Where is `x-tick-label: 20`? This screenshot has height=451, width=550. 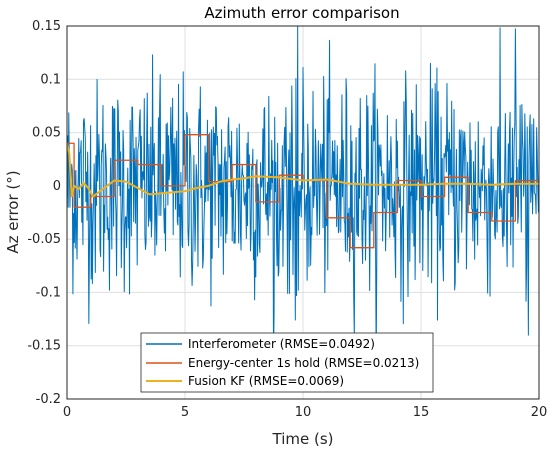 x-tick-label: 20 is located at coordinates (539, 412).